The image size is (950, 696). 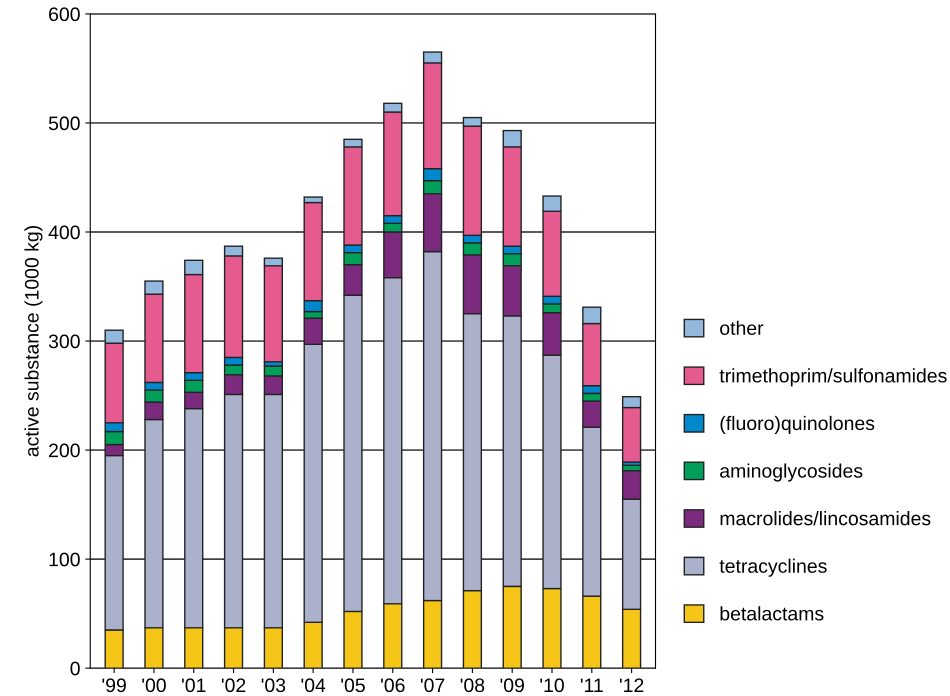 I want to click on x-tick-label: '08, so click(x=472, y=685).